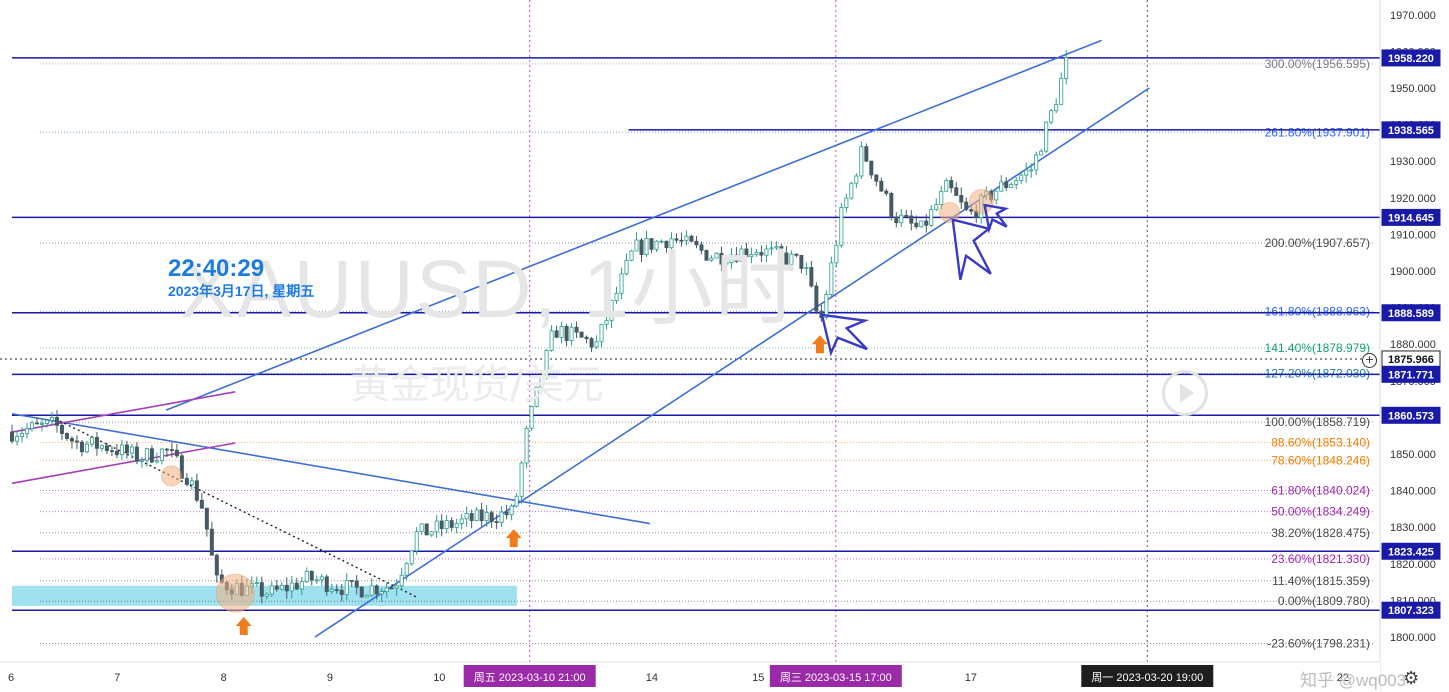  I want to click on fib-level-label: 161.80%(1888.963), so click(1317, 311).